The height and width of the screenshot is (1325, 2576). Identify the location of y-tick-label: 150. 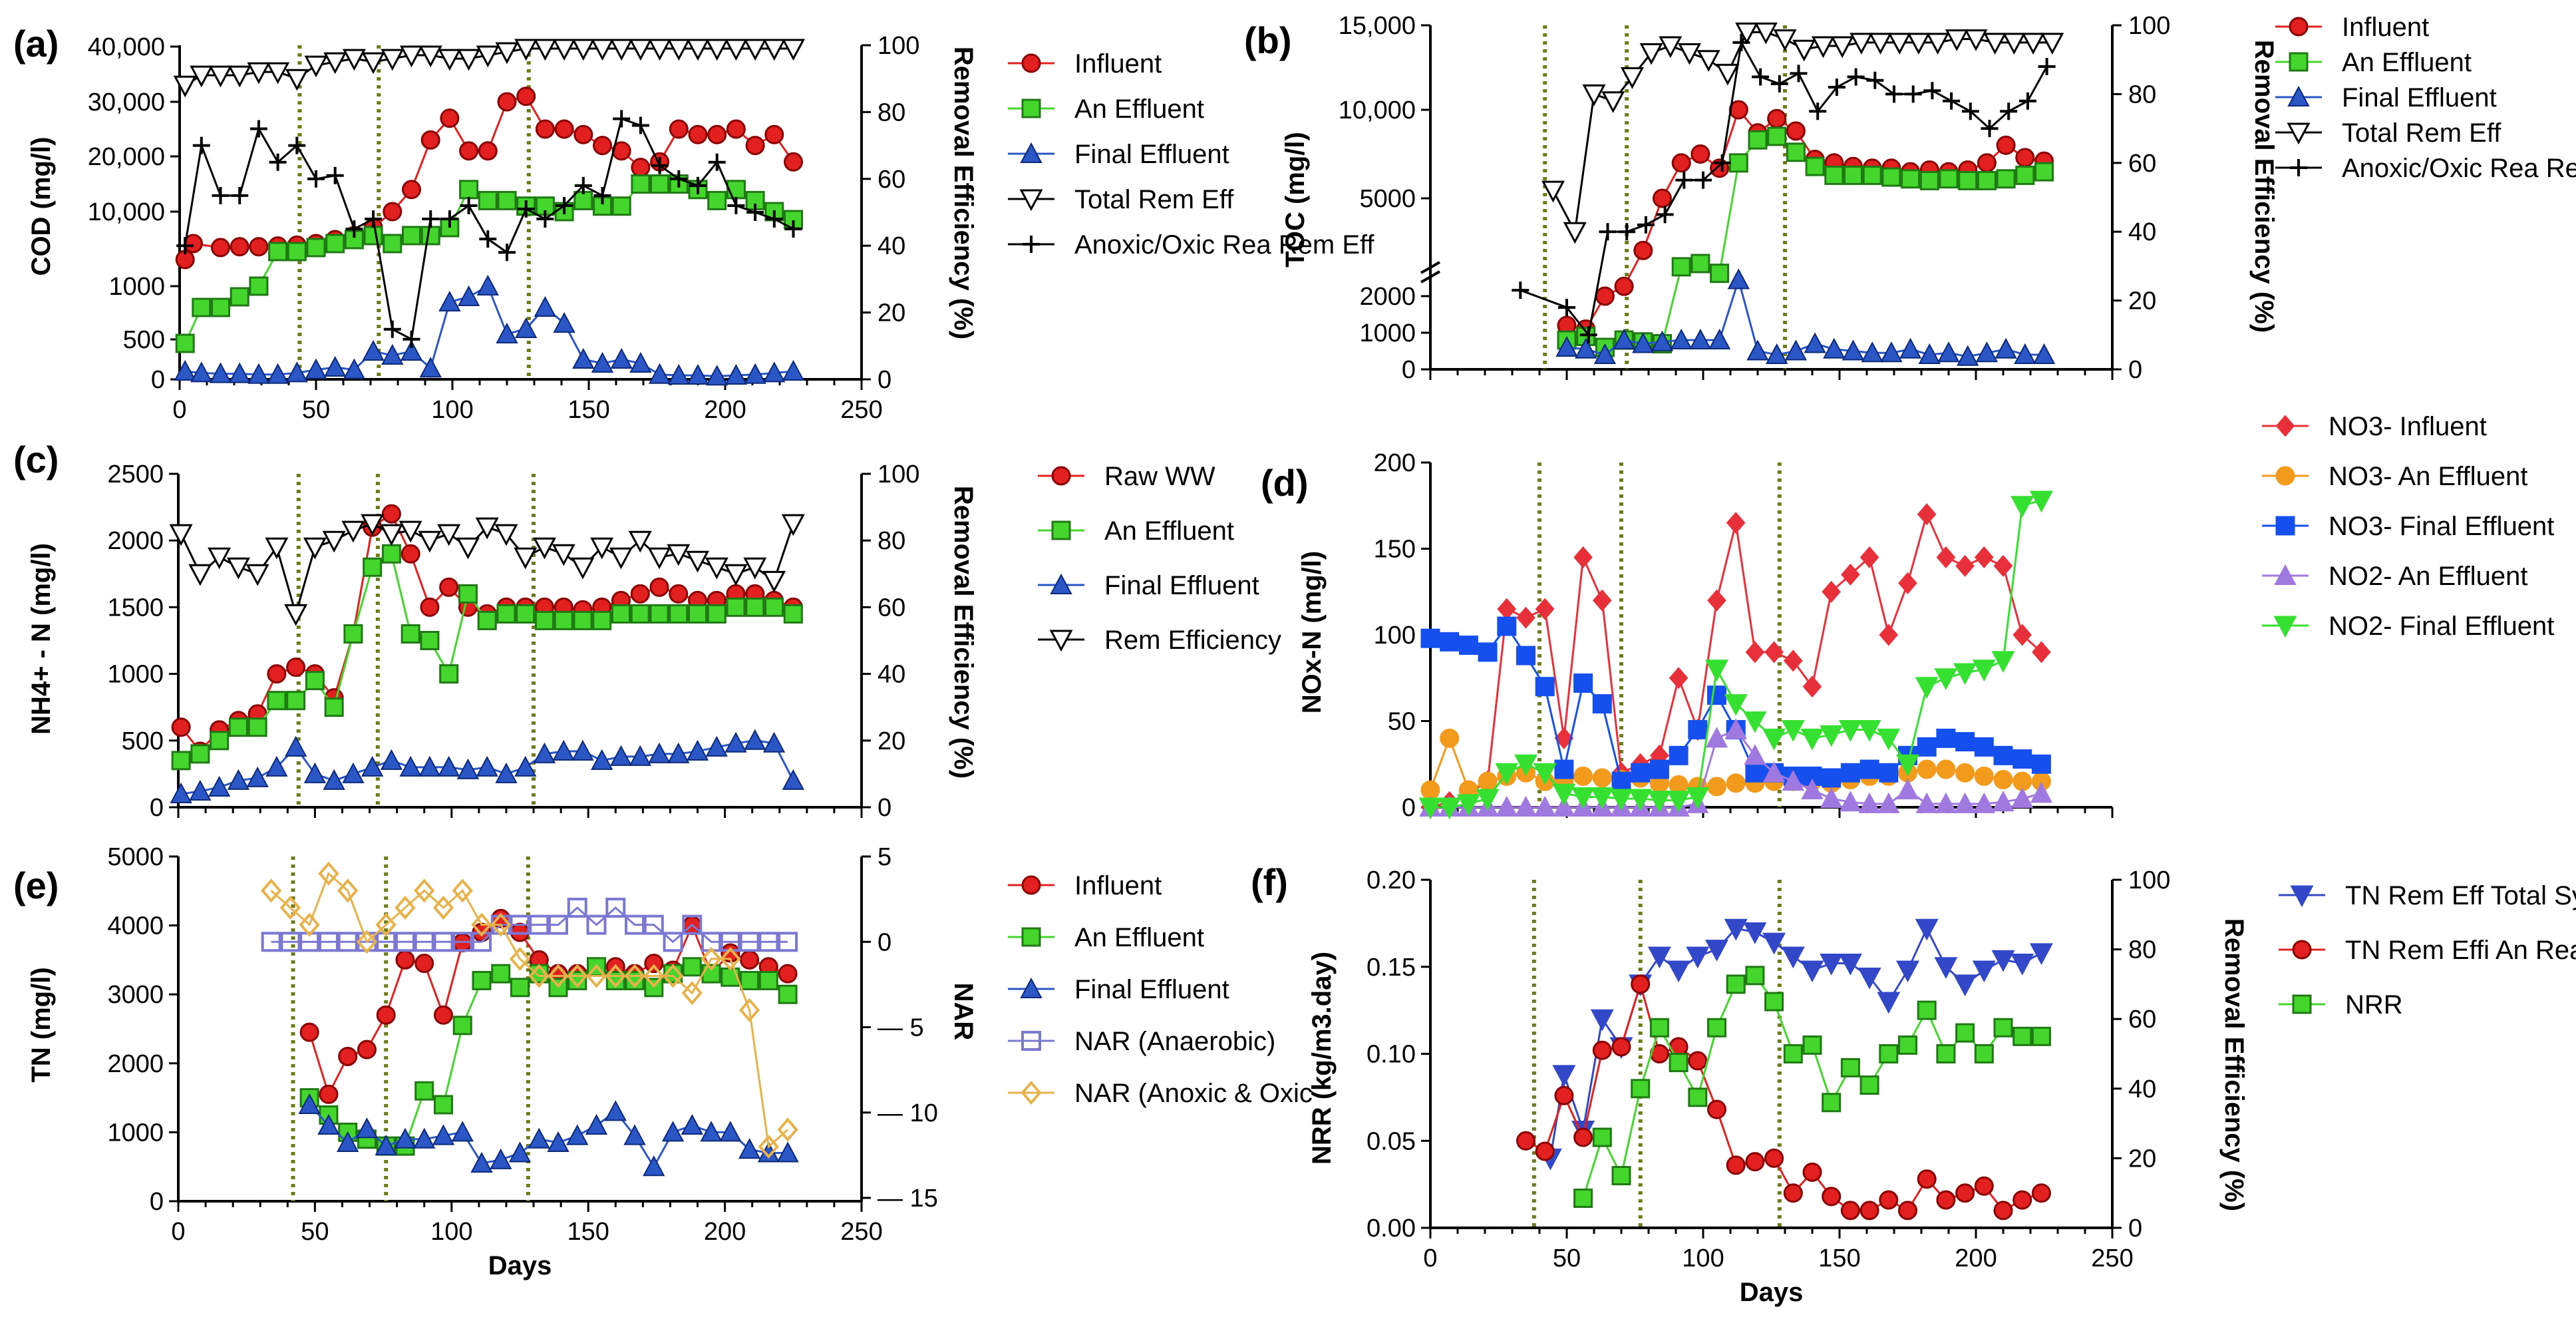
(1395, 550).